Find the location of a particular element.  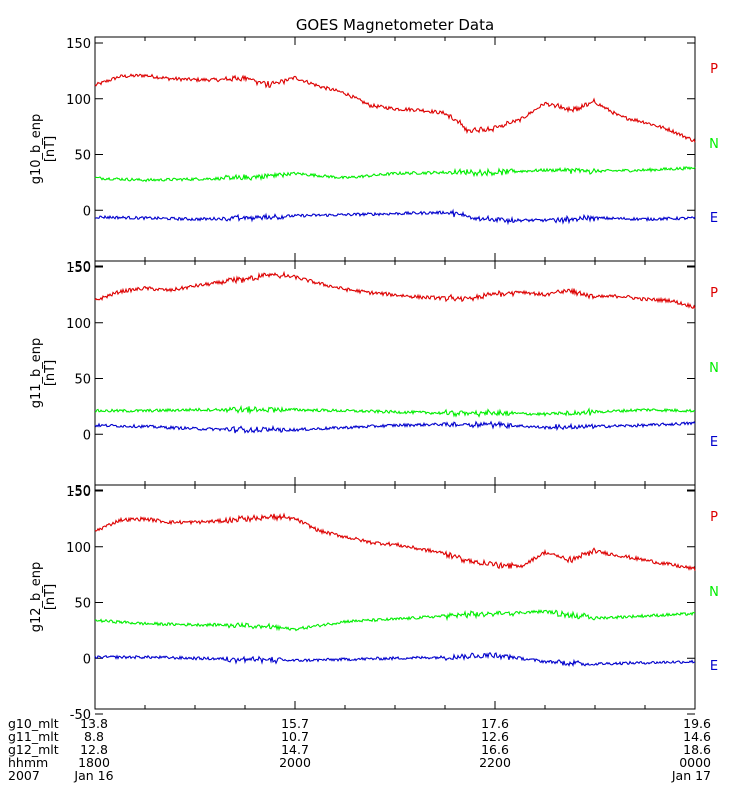

row-label: hhmm is located at coordinates (28, 762).